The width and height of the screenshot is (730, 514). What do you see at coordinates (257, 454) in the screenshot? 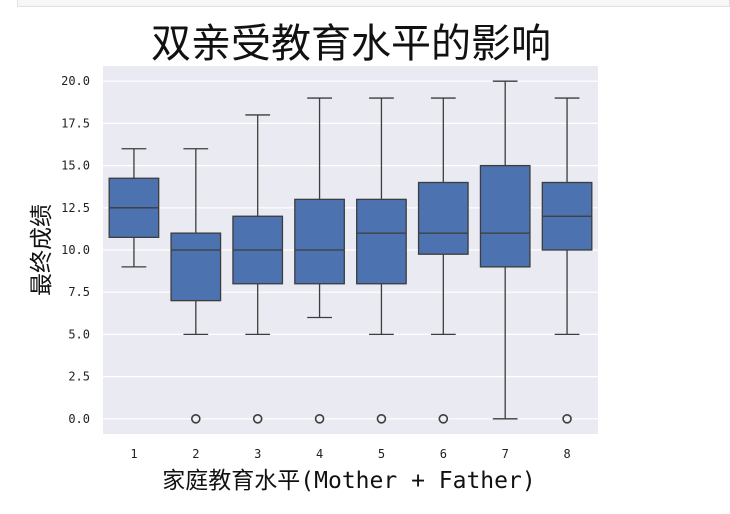
I see `x-tick-label: 3` at bounding box center [257, 454].